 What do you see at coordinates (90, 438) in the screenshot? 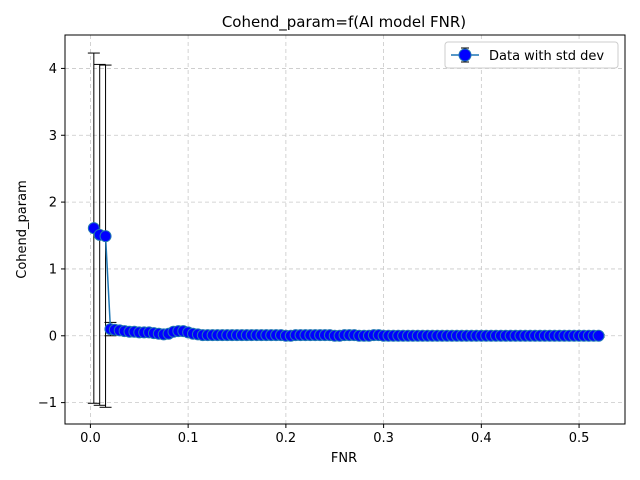
I see `x-tick-label: 0.0` at bounding box center [90, 438].